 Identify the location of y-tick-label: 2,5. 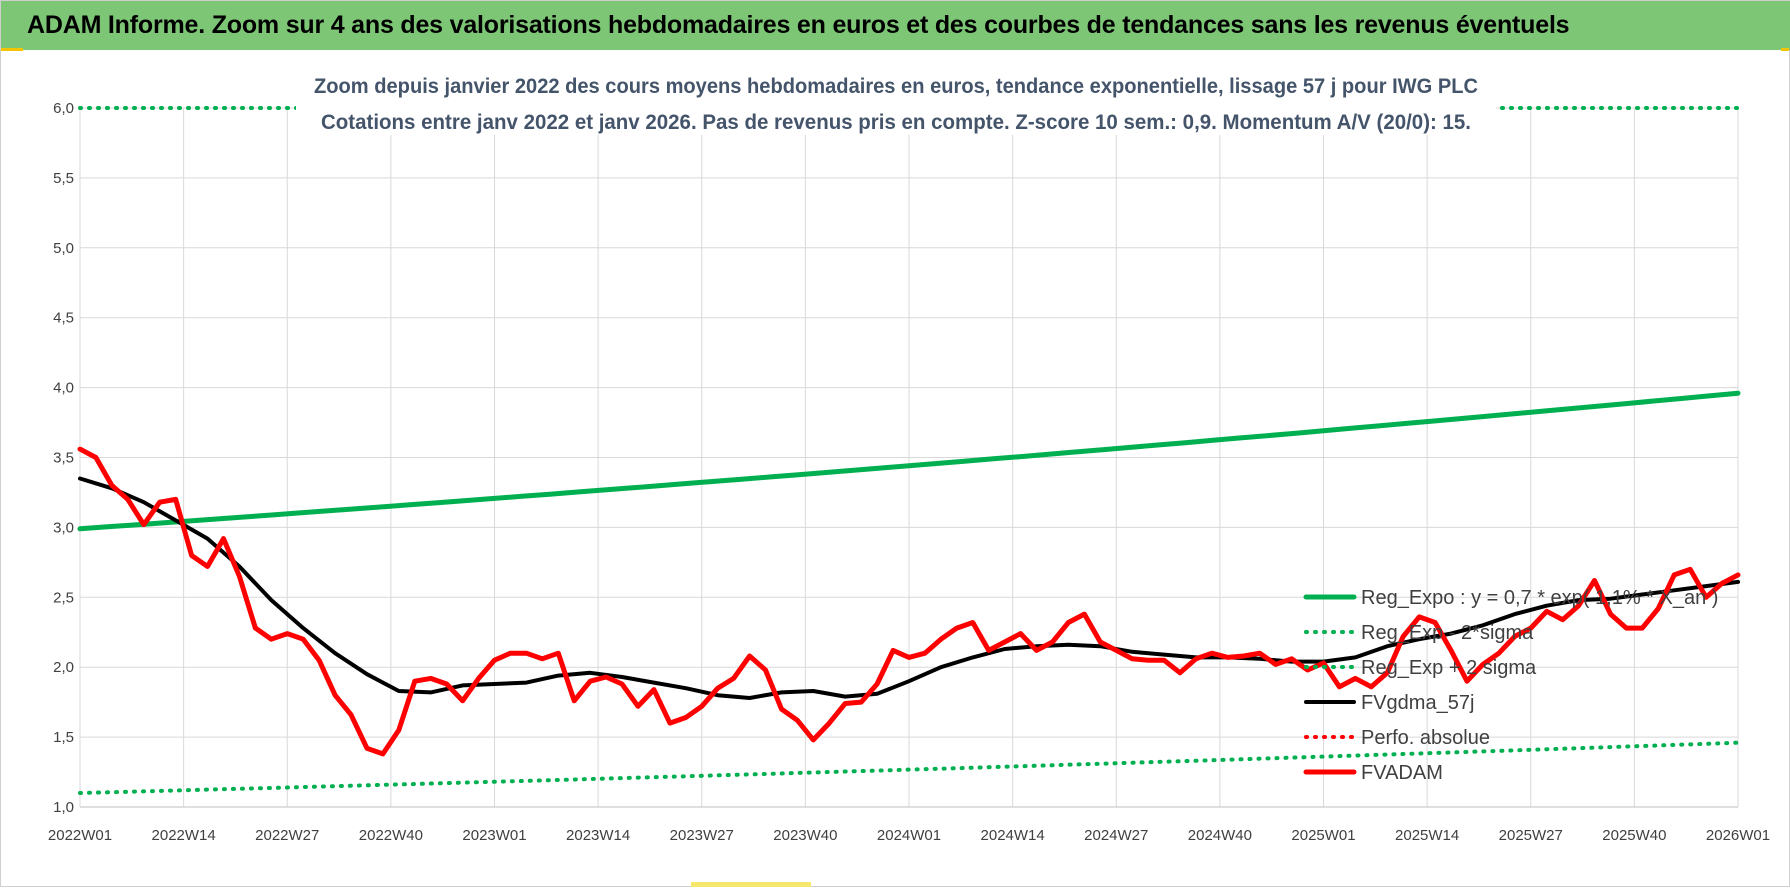
(63, 597).